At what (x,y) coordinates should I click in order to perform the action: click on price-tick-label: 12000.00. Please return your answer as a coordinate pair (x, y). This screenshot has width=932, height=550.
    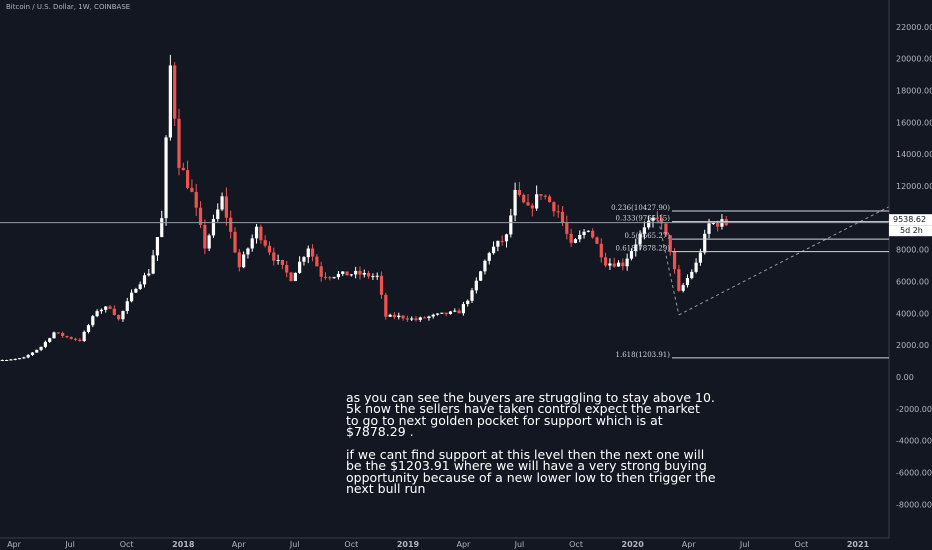
    Looking at the image, I should click on (914, 186).